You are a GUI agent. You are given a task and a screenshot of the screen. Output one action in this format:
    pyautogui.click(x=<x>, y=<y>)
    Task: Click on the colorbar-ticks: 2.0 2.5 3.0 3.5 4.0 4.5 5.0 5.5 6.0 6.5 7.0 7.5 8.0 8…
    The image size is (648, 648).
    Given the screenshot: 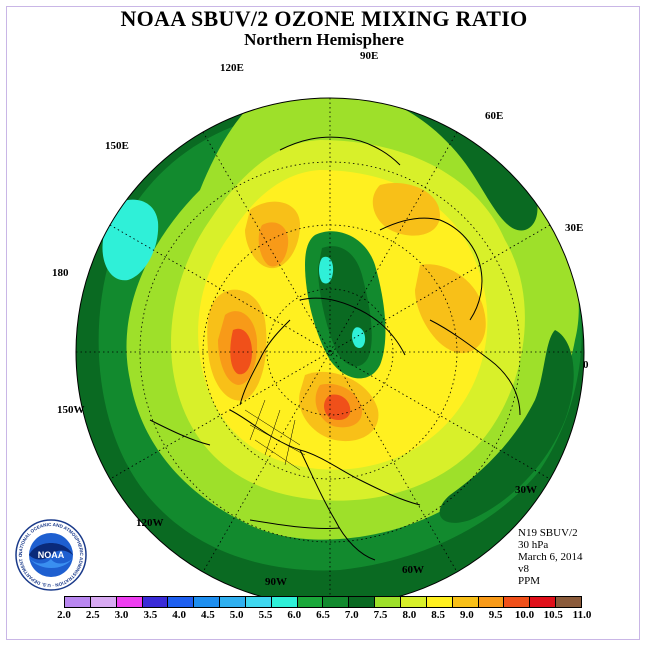 What is the action you would take?
    pyautogui.click(x=324, y=616)
    